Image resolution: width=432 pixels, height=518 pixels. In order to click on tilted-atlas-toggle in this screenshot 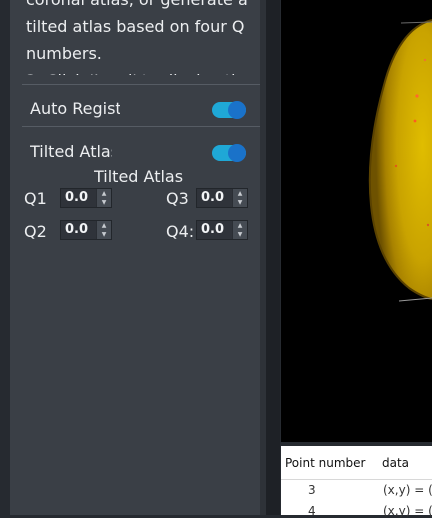, I will do `click(229, 153)`.